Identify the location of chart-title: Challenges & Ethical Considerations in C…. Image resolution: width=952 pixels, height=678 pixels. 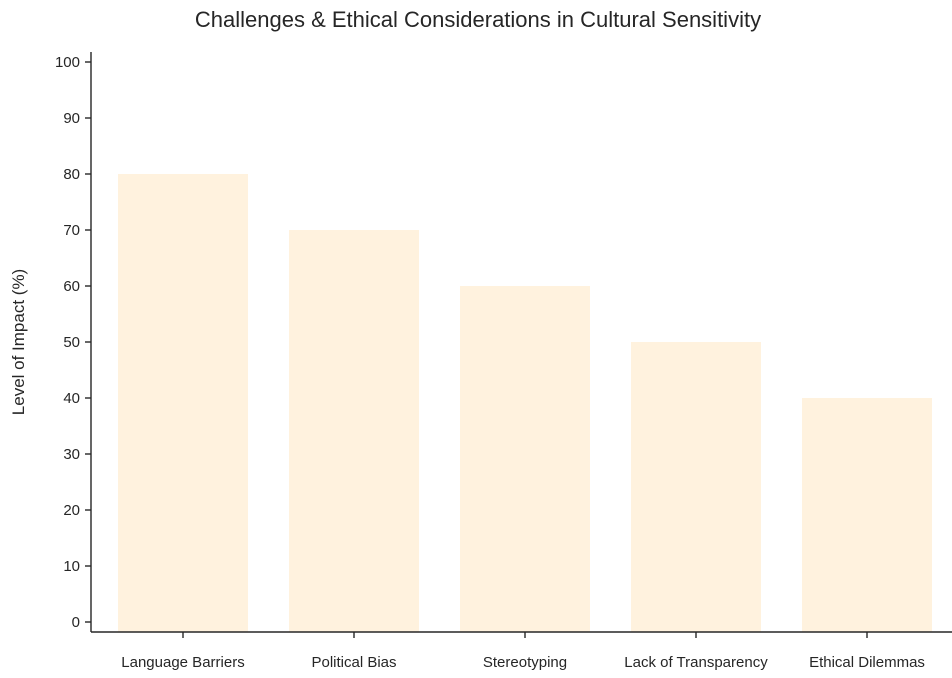
(478, 19).